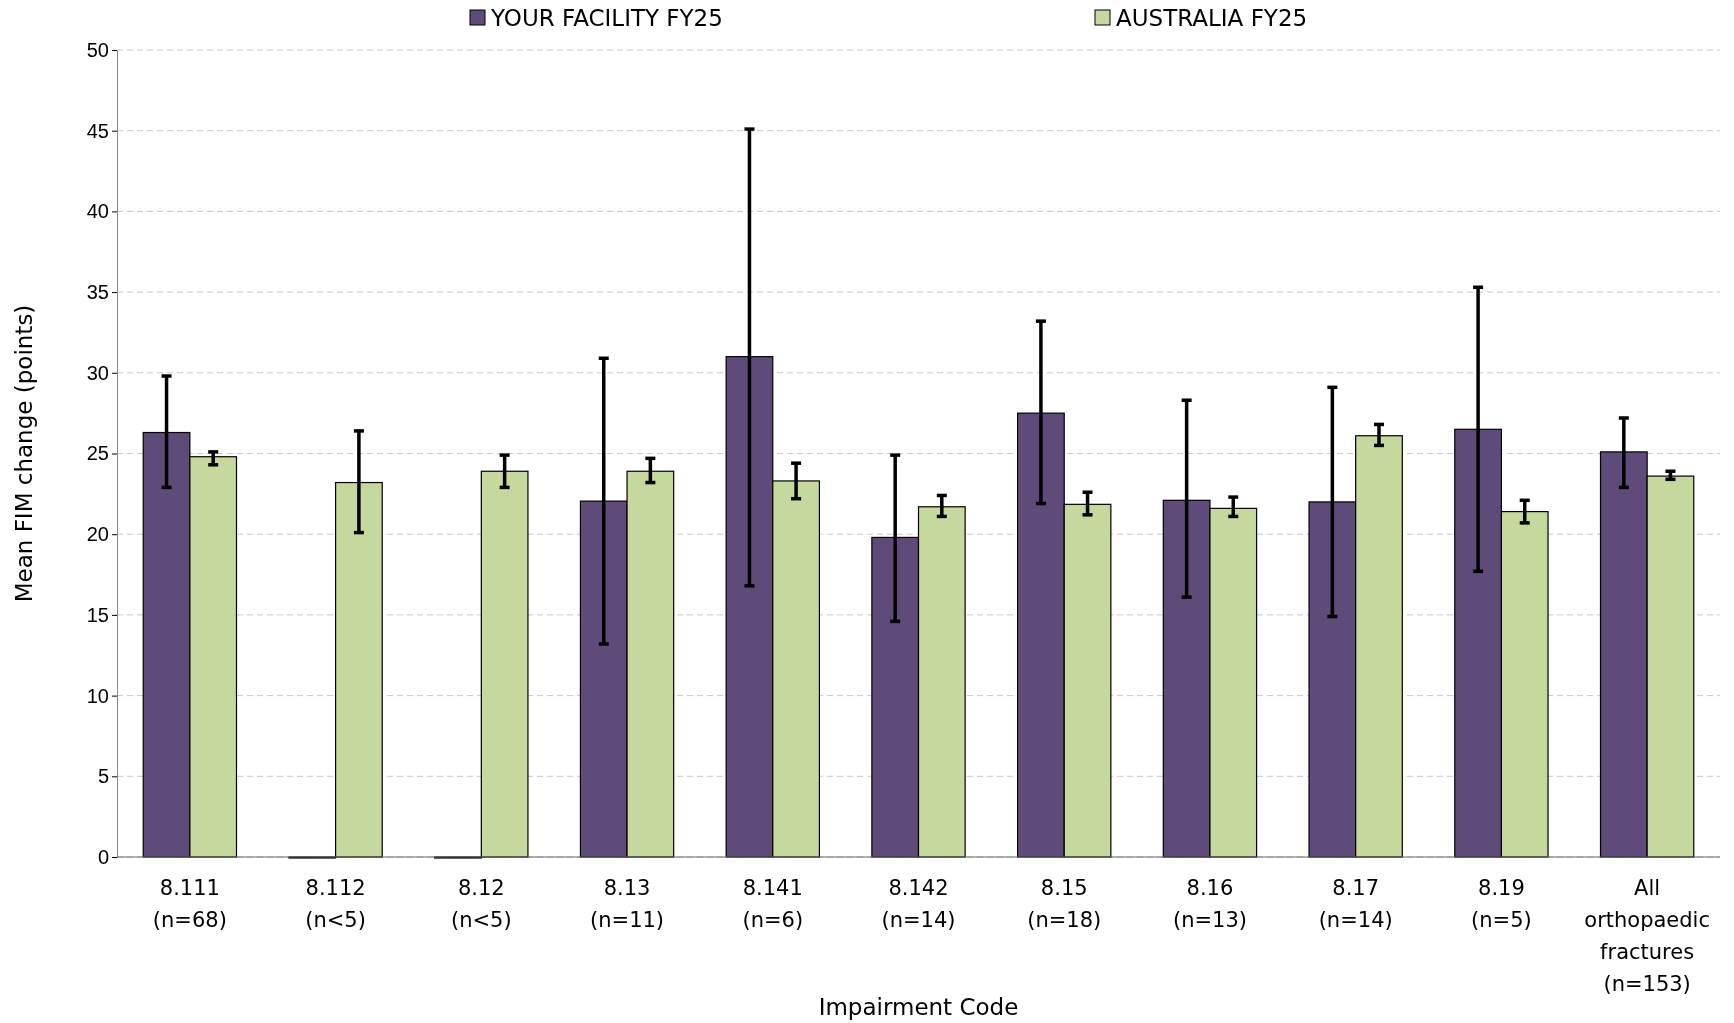  What do you see at coordinates (606, 18) in the screenshot?
I see `legend-label: YOUR FACILITY FY25` at bounding box center [606, 18].